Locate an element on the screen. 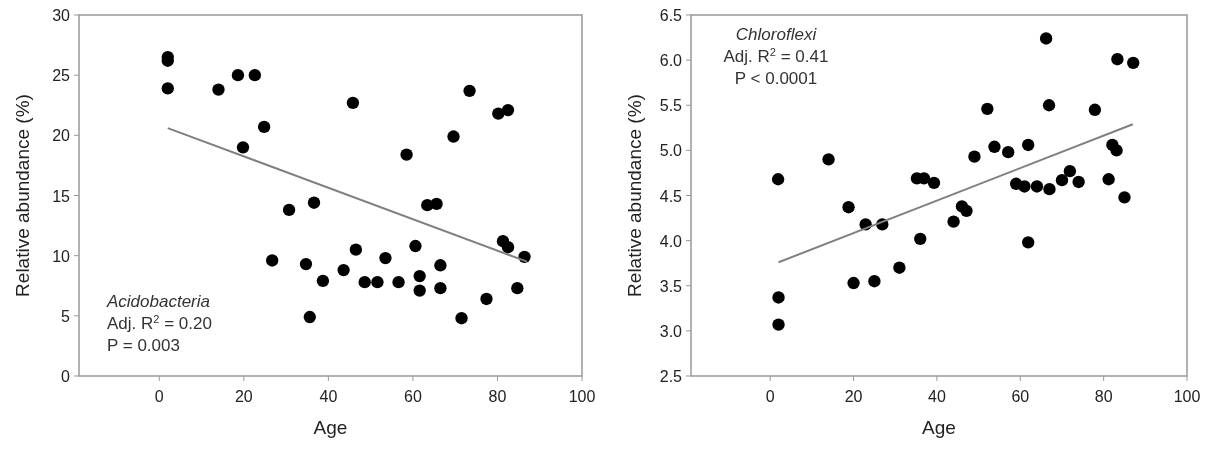  y-tick-label: 25 is located at coordinates (61, 76).